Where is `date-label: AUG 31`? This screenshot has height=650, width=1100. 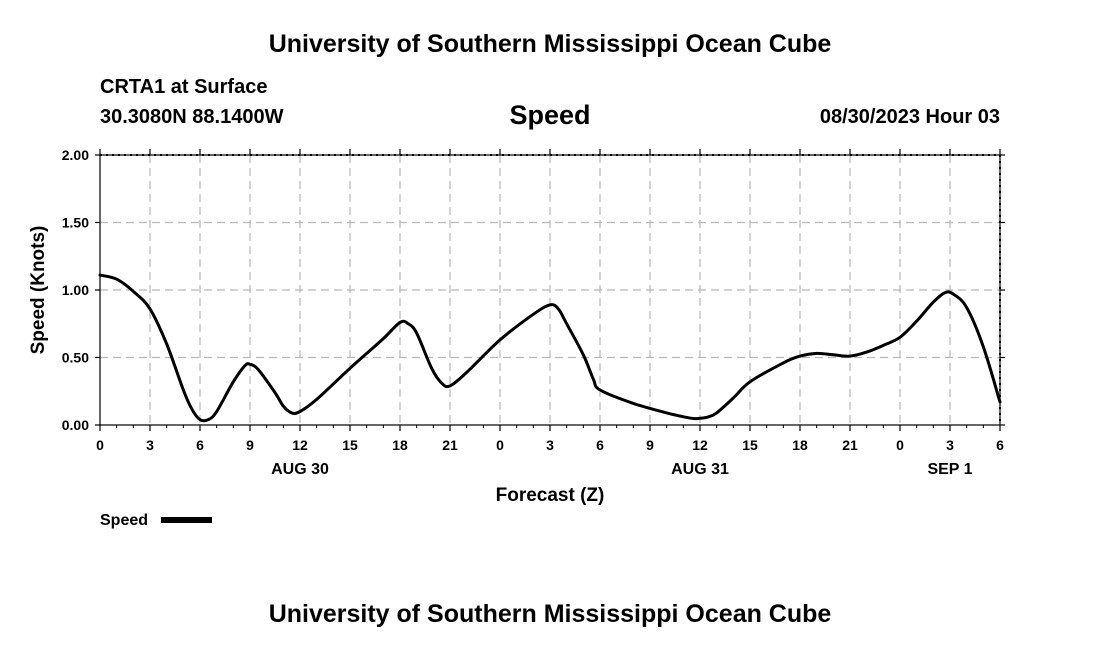
date-label: AUG 31 is located at coordinates (700, 469).